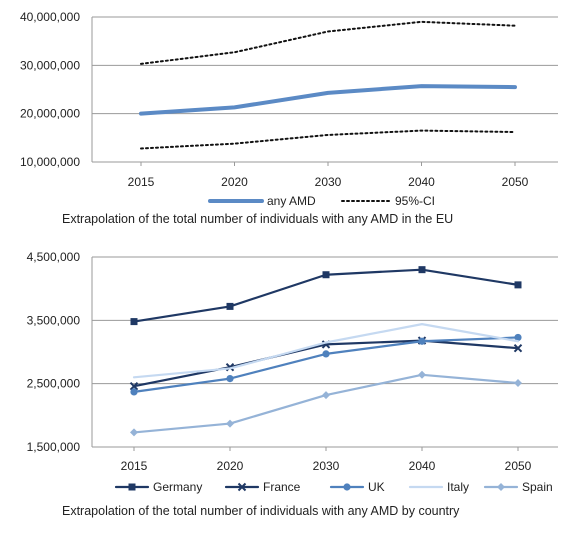 The width and height of the screenshot is (580, 533). I want to click on legend-label-any-amd: any AMD, so click(291, 201).